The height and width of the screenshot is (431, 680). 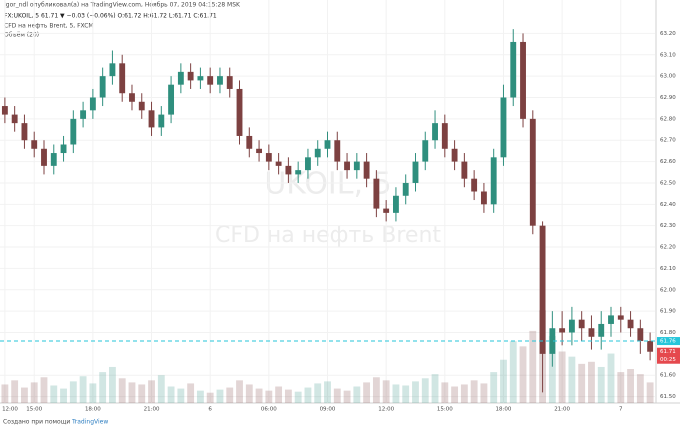 I want to click on last-price-label: 61.71, so click(x=668, y=352).